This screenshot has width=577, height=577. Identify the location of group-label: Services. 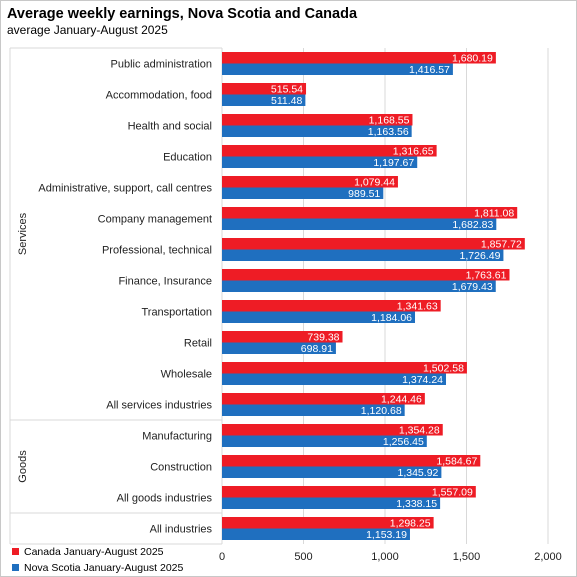
(23, 233).